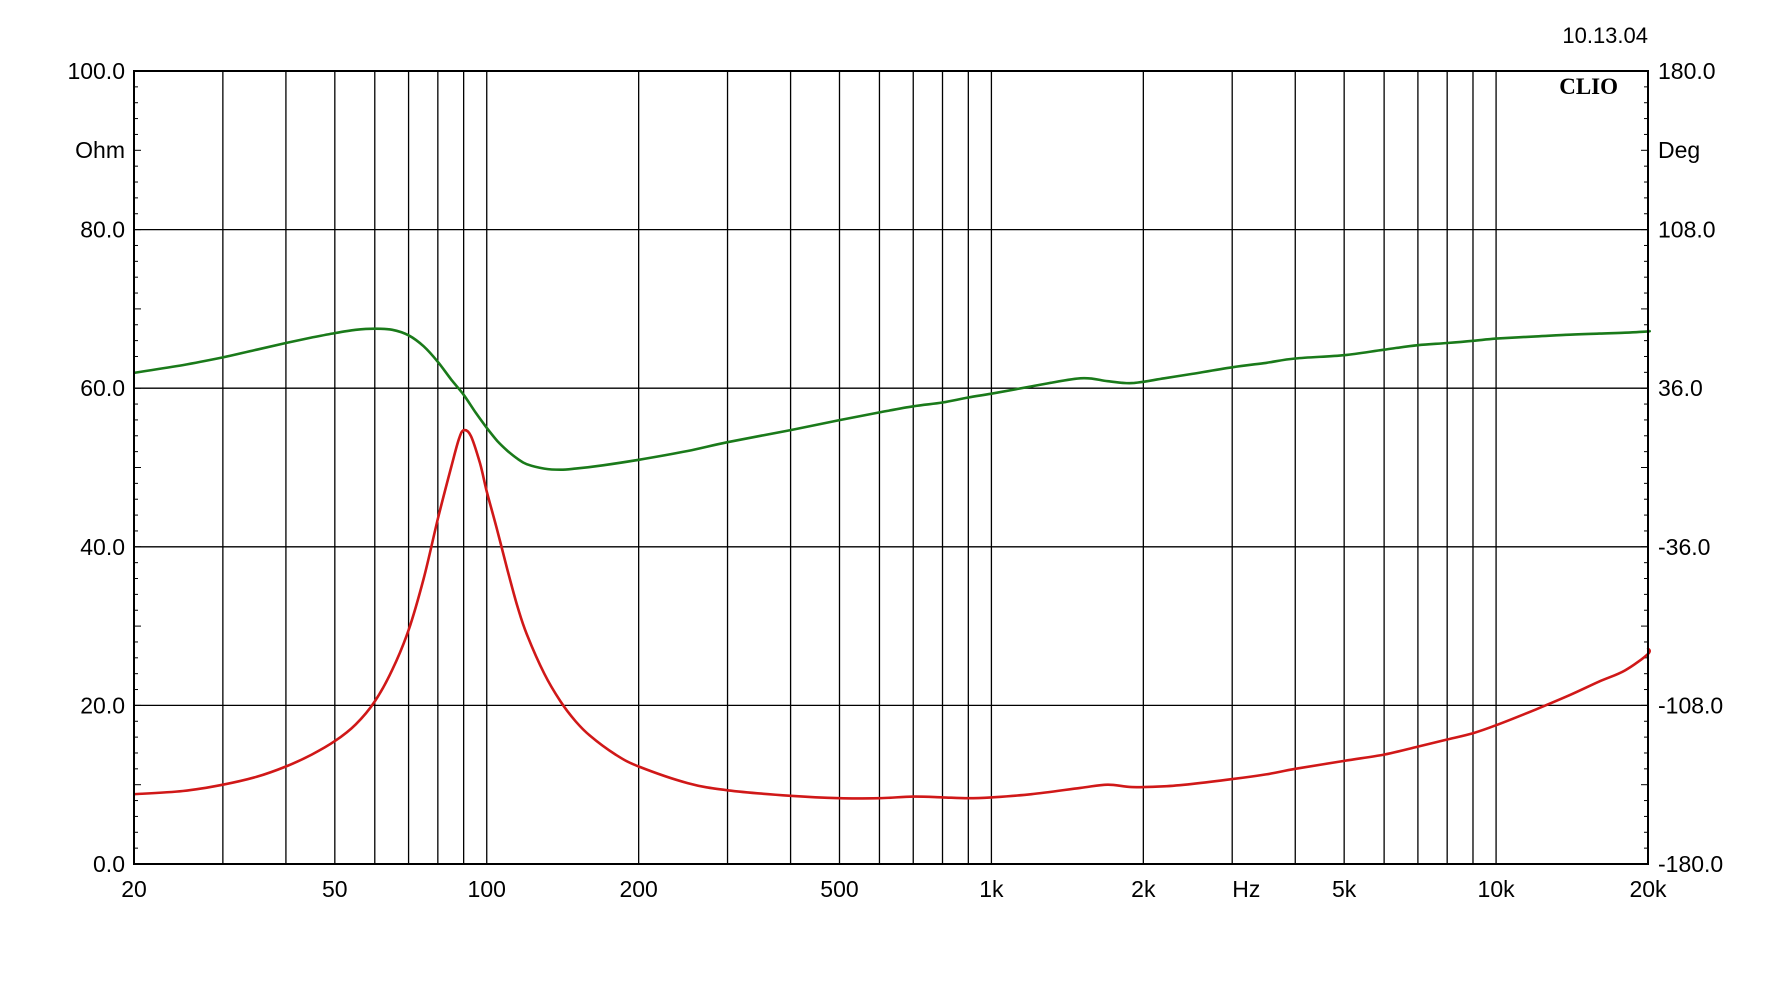 The image size is (1772, 1001). Describe the element at coordinates (1687, 230) in the screenshot. I see `right-y-tick-label: 108.0` at that location.